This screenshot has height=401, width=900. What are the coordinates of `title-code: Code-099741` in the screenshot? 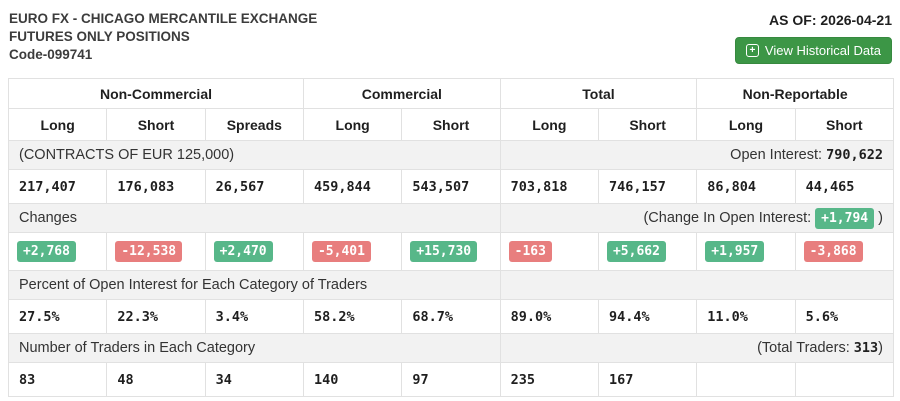 It's located at (51, 54).